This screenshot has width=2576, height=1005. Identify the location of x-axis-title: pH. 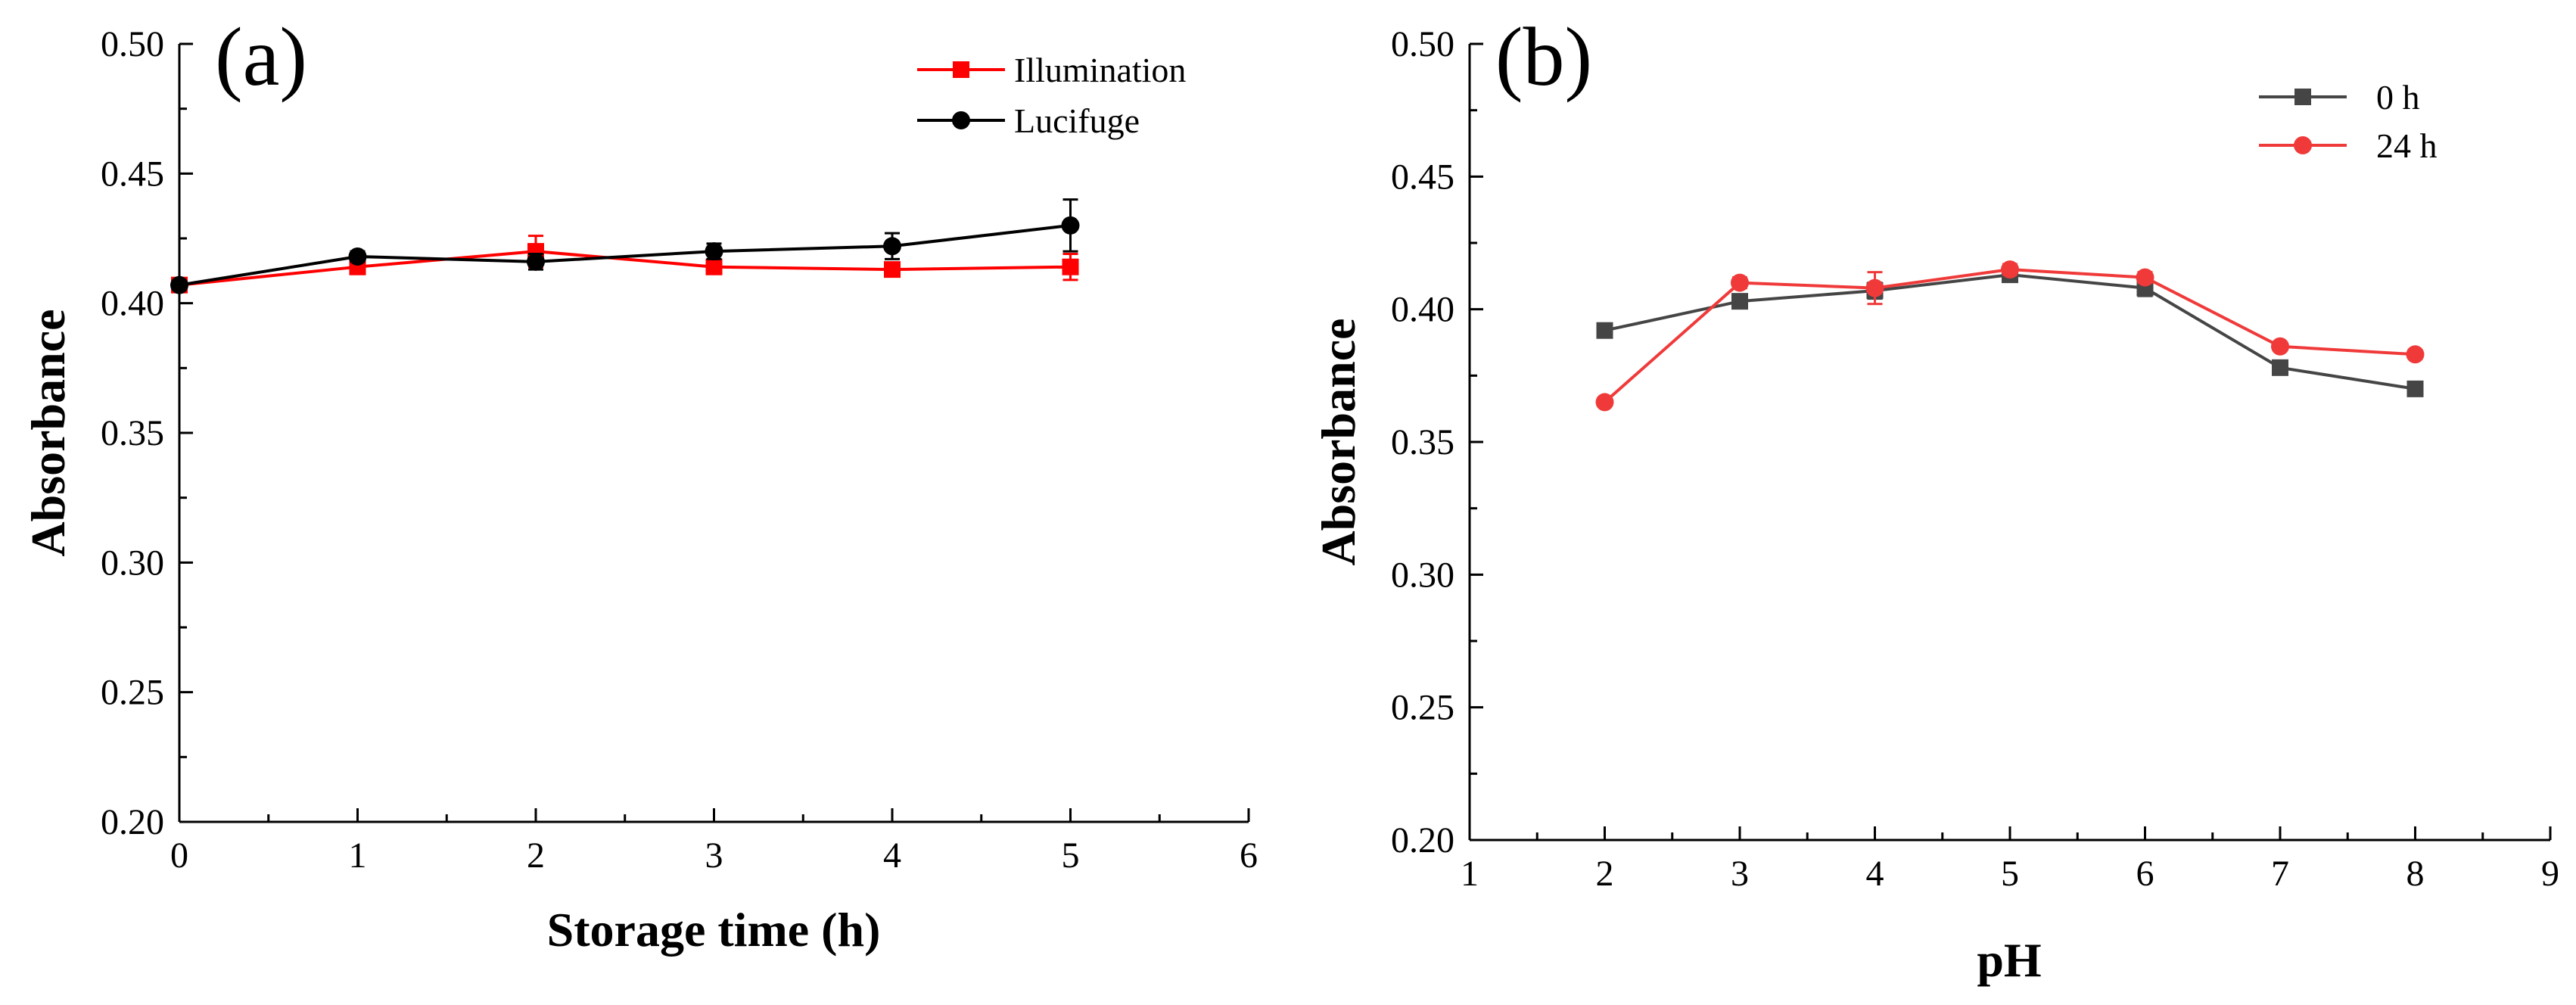
(2009, 960).